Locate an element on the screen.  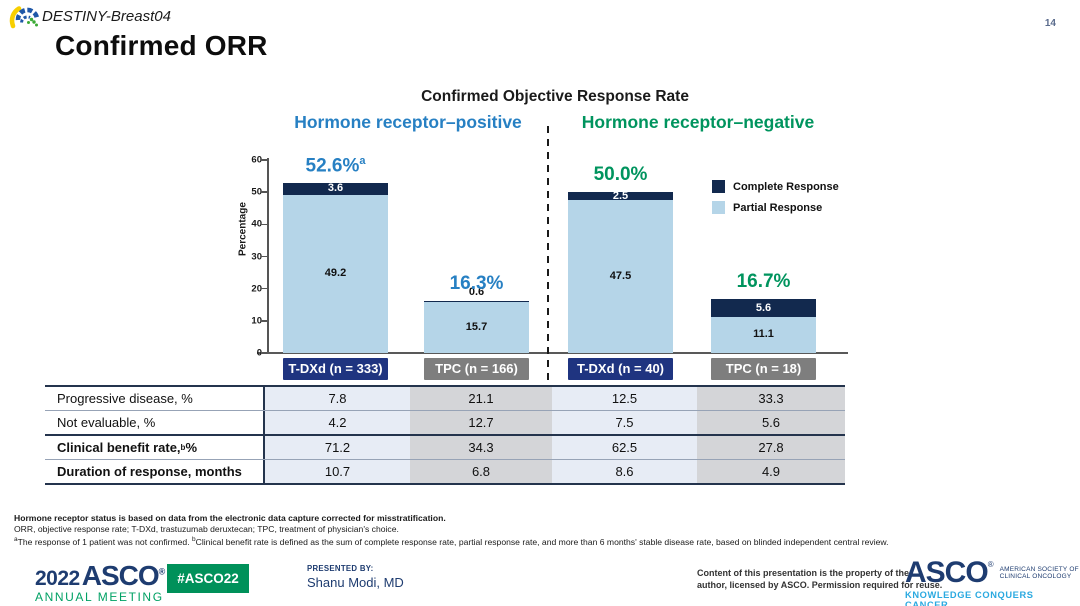
table-cell-value: 8.6 is located at coordinates (624, 471).